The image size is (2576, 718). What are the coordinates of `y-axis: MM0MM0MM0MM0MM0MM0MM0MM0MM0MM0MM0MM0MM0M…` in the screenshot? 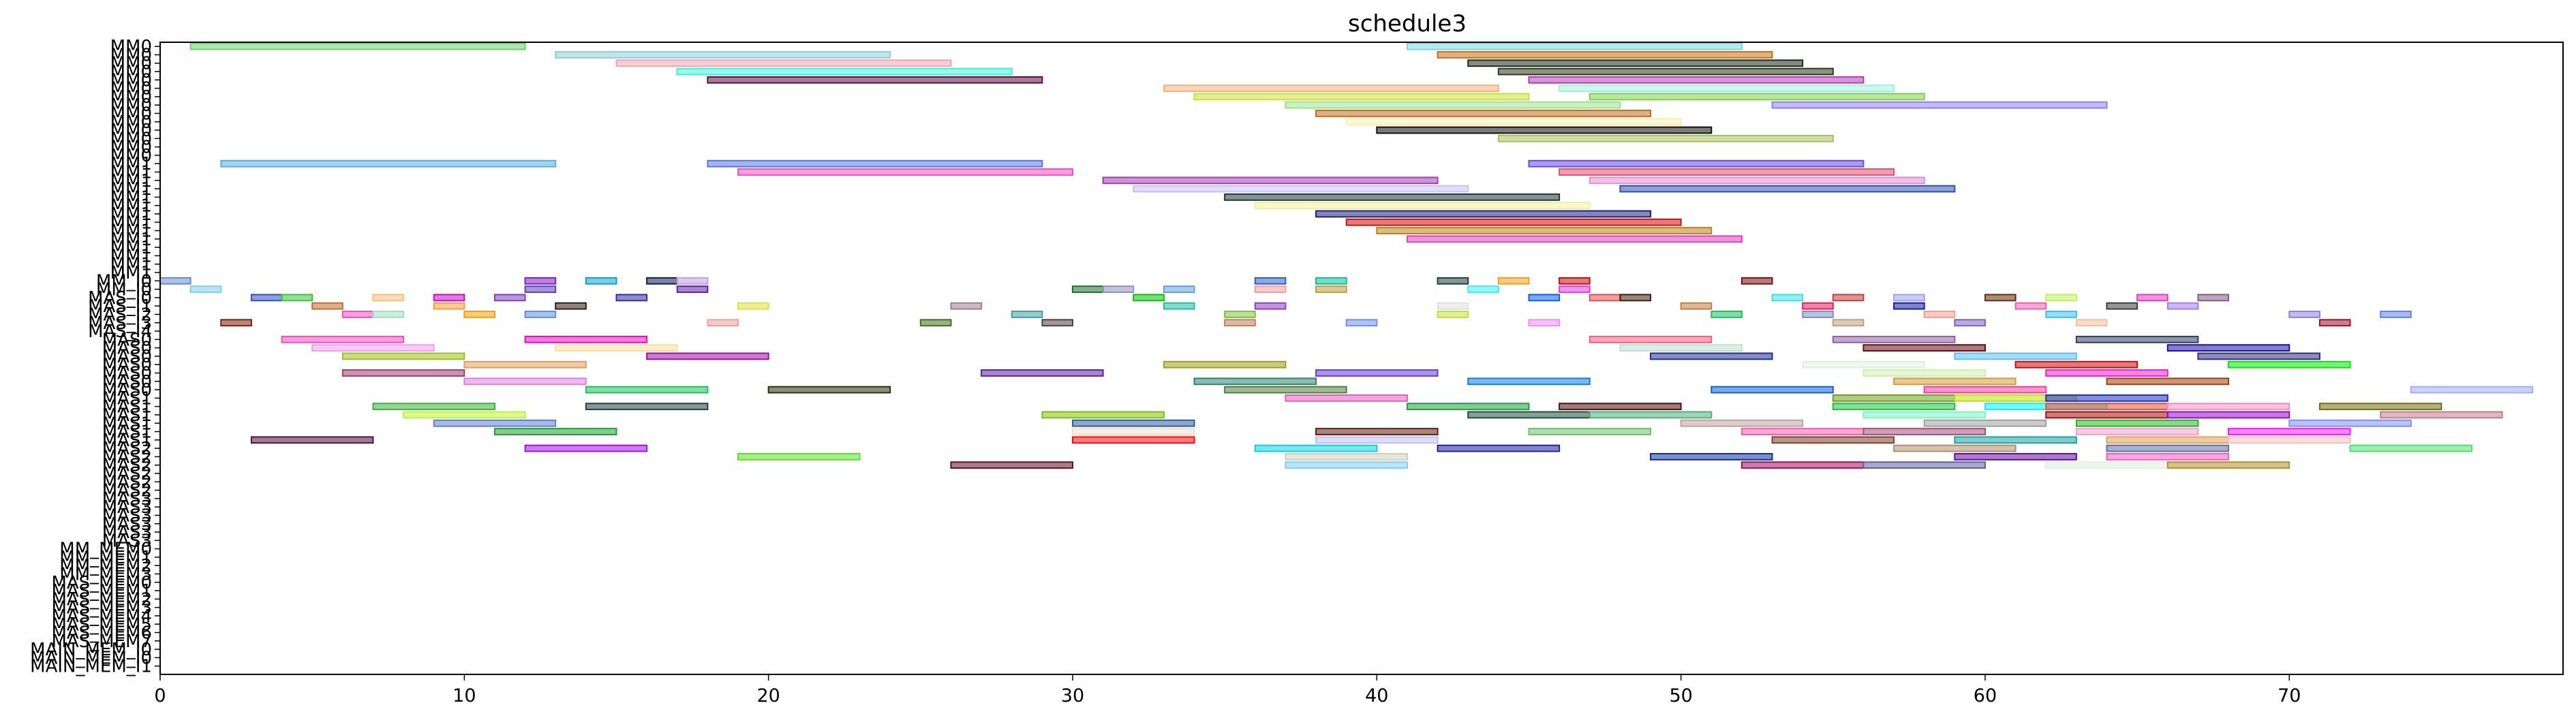 It's located at (95, 357).